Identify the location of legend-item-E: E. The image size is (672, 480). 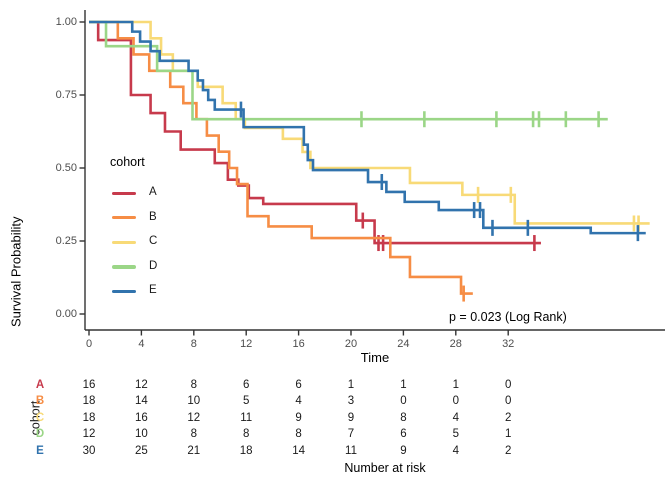
(142, 291).